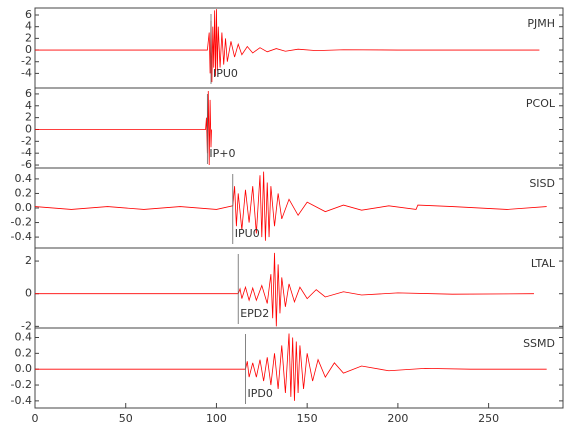 The image size is (580, 440). I want to click on station-label: PCOL, so click(541, 103).